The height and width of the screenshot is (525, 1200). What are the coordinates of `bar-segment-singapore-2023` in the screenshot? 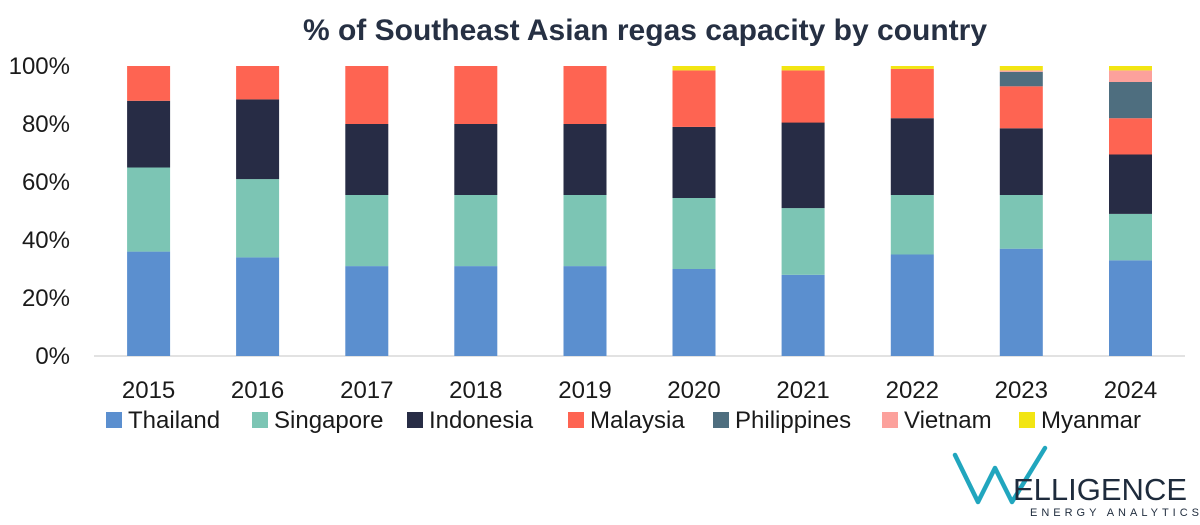 It's located at (1021, 222).